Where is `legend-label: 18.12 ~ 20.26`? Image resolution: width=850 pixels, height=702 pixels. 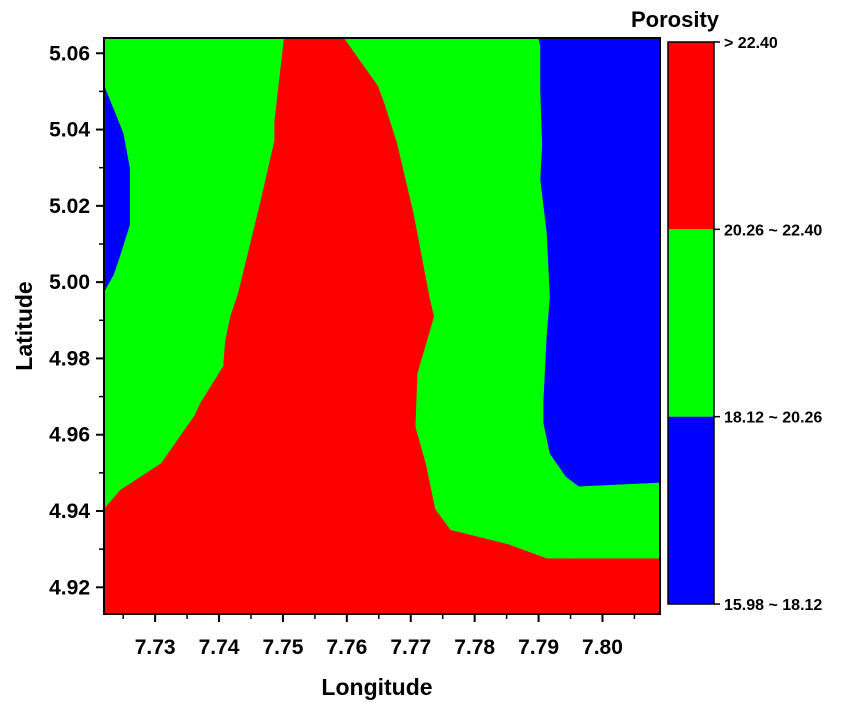
legend-label: 18.12 ~ 20.26 is located at coordinates (773, 418).